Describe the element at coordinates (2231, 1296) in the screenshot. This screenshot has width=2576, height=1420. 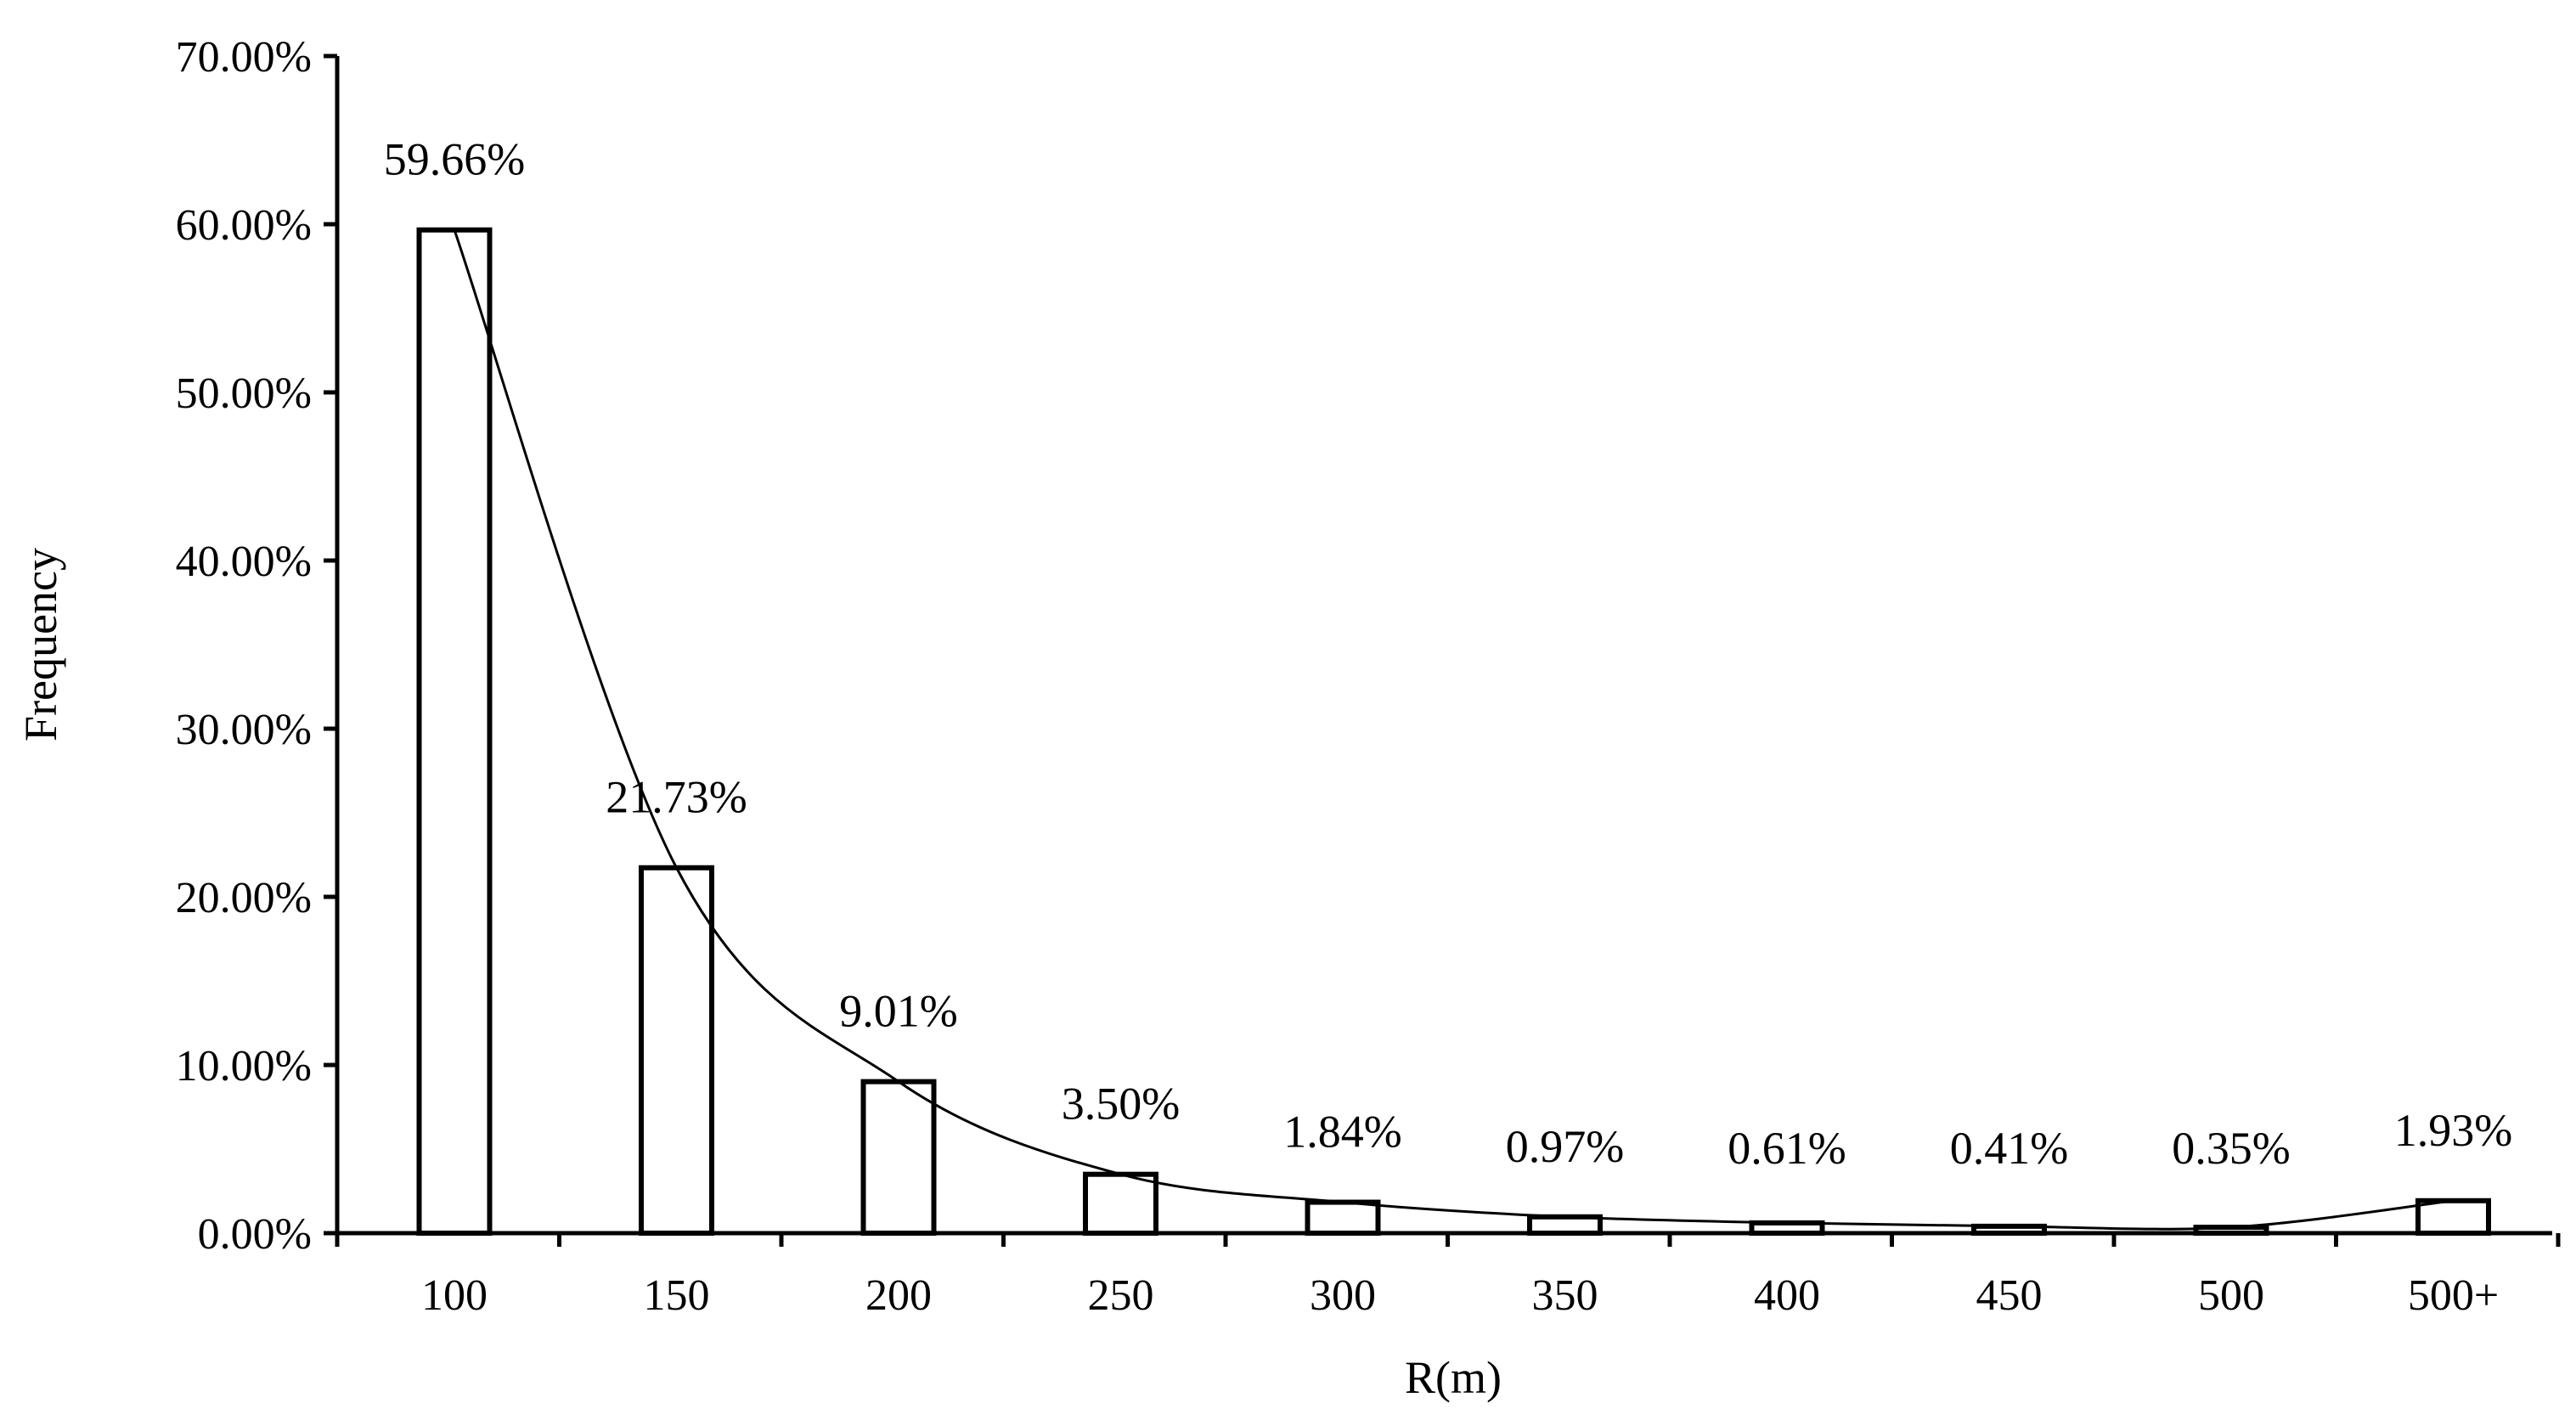
I see `x-tick-label: 500` at that location.